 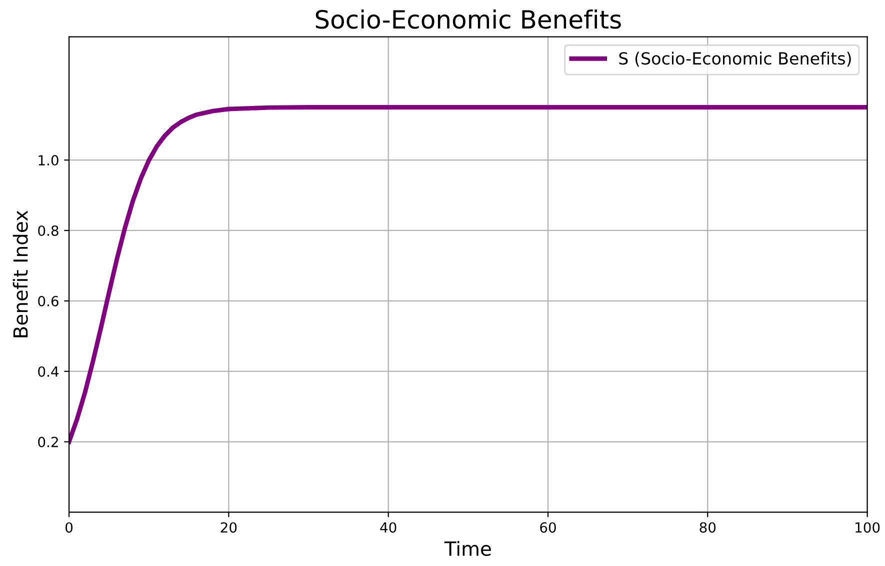 What do you see at coordinates (548, 527) in the screenshot?
I see `x-tick-label: 60` at bounding box center [548, 527].